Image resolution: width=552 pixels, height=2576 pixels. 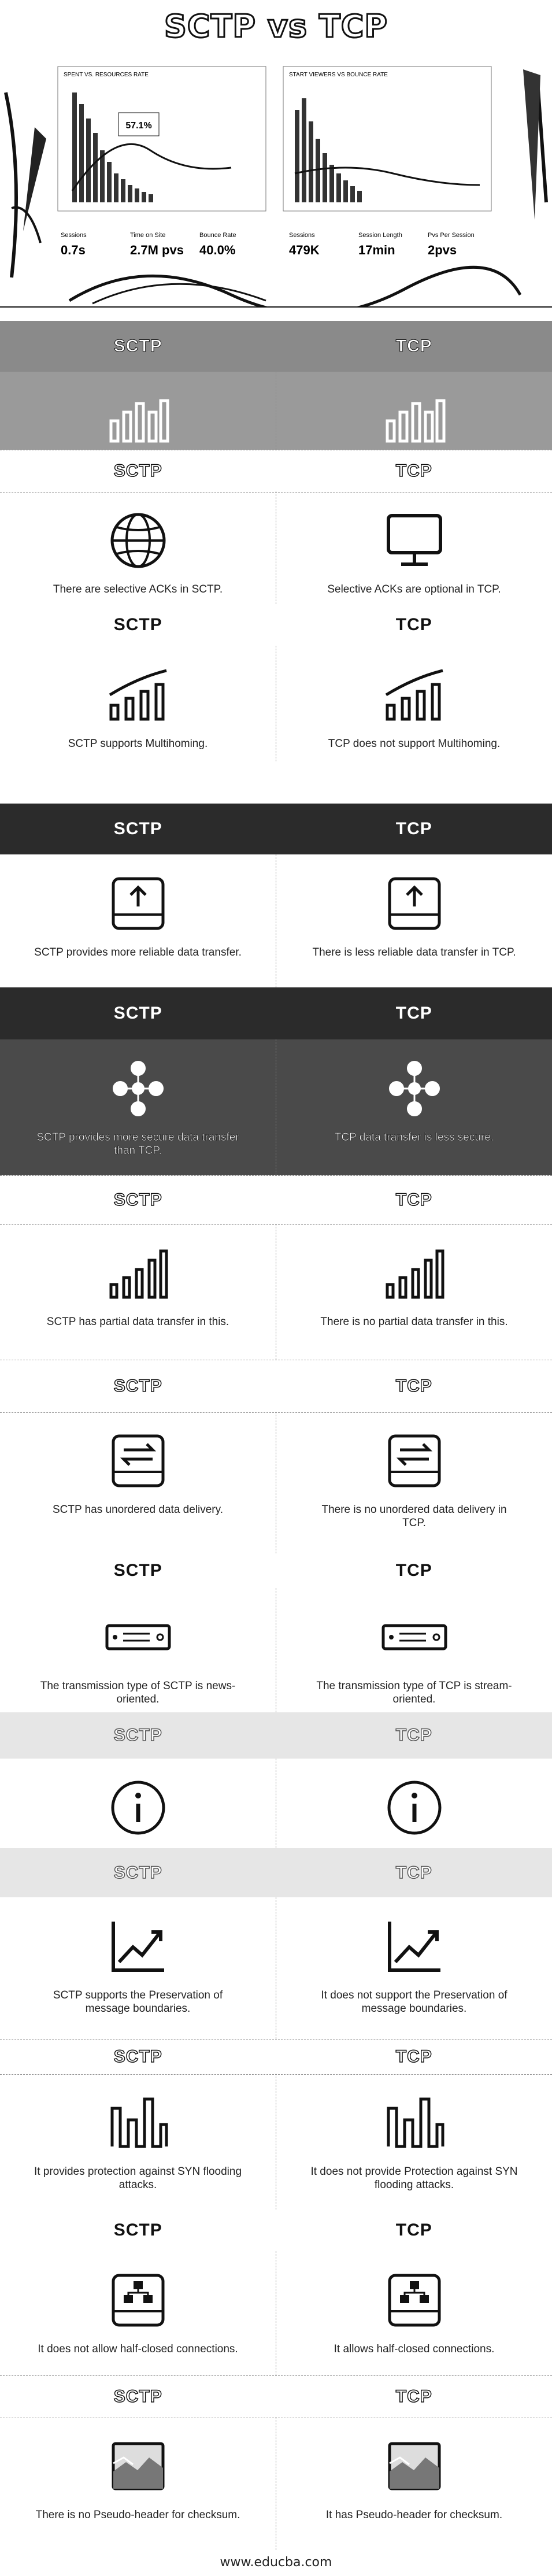 What do you see at coordinates (414, 695) in the screenshot?
I see `rising-bars-icon` at bounding box center [414, 695].